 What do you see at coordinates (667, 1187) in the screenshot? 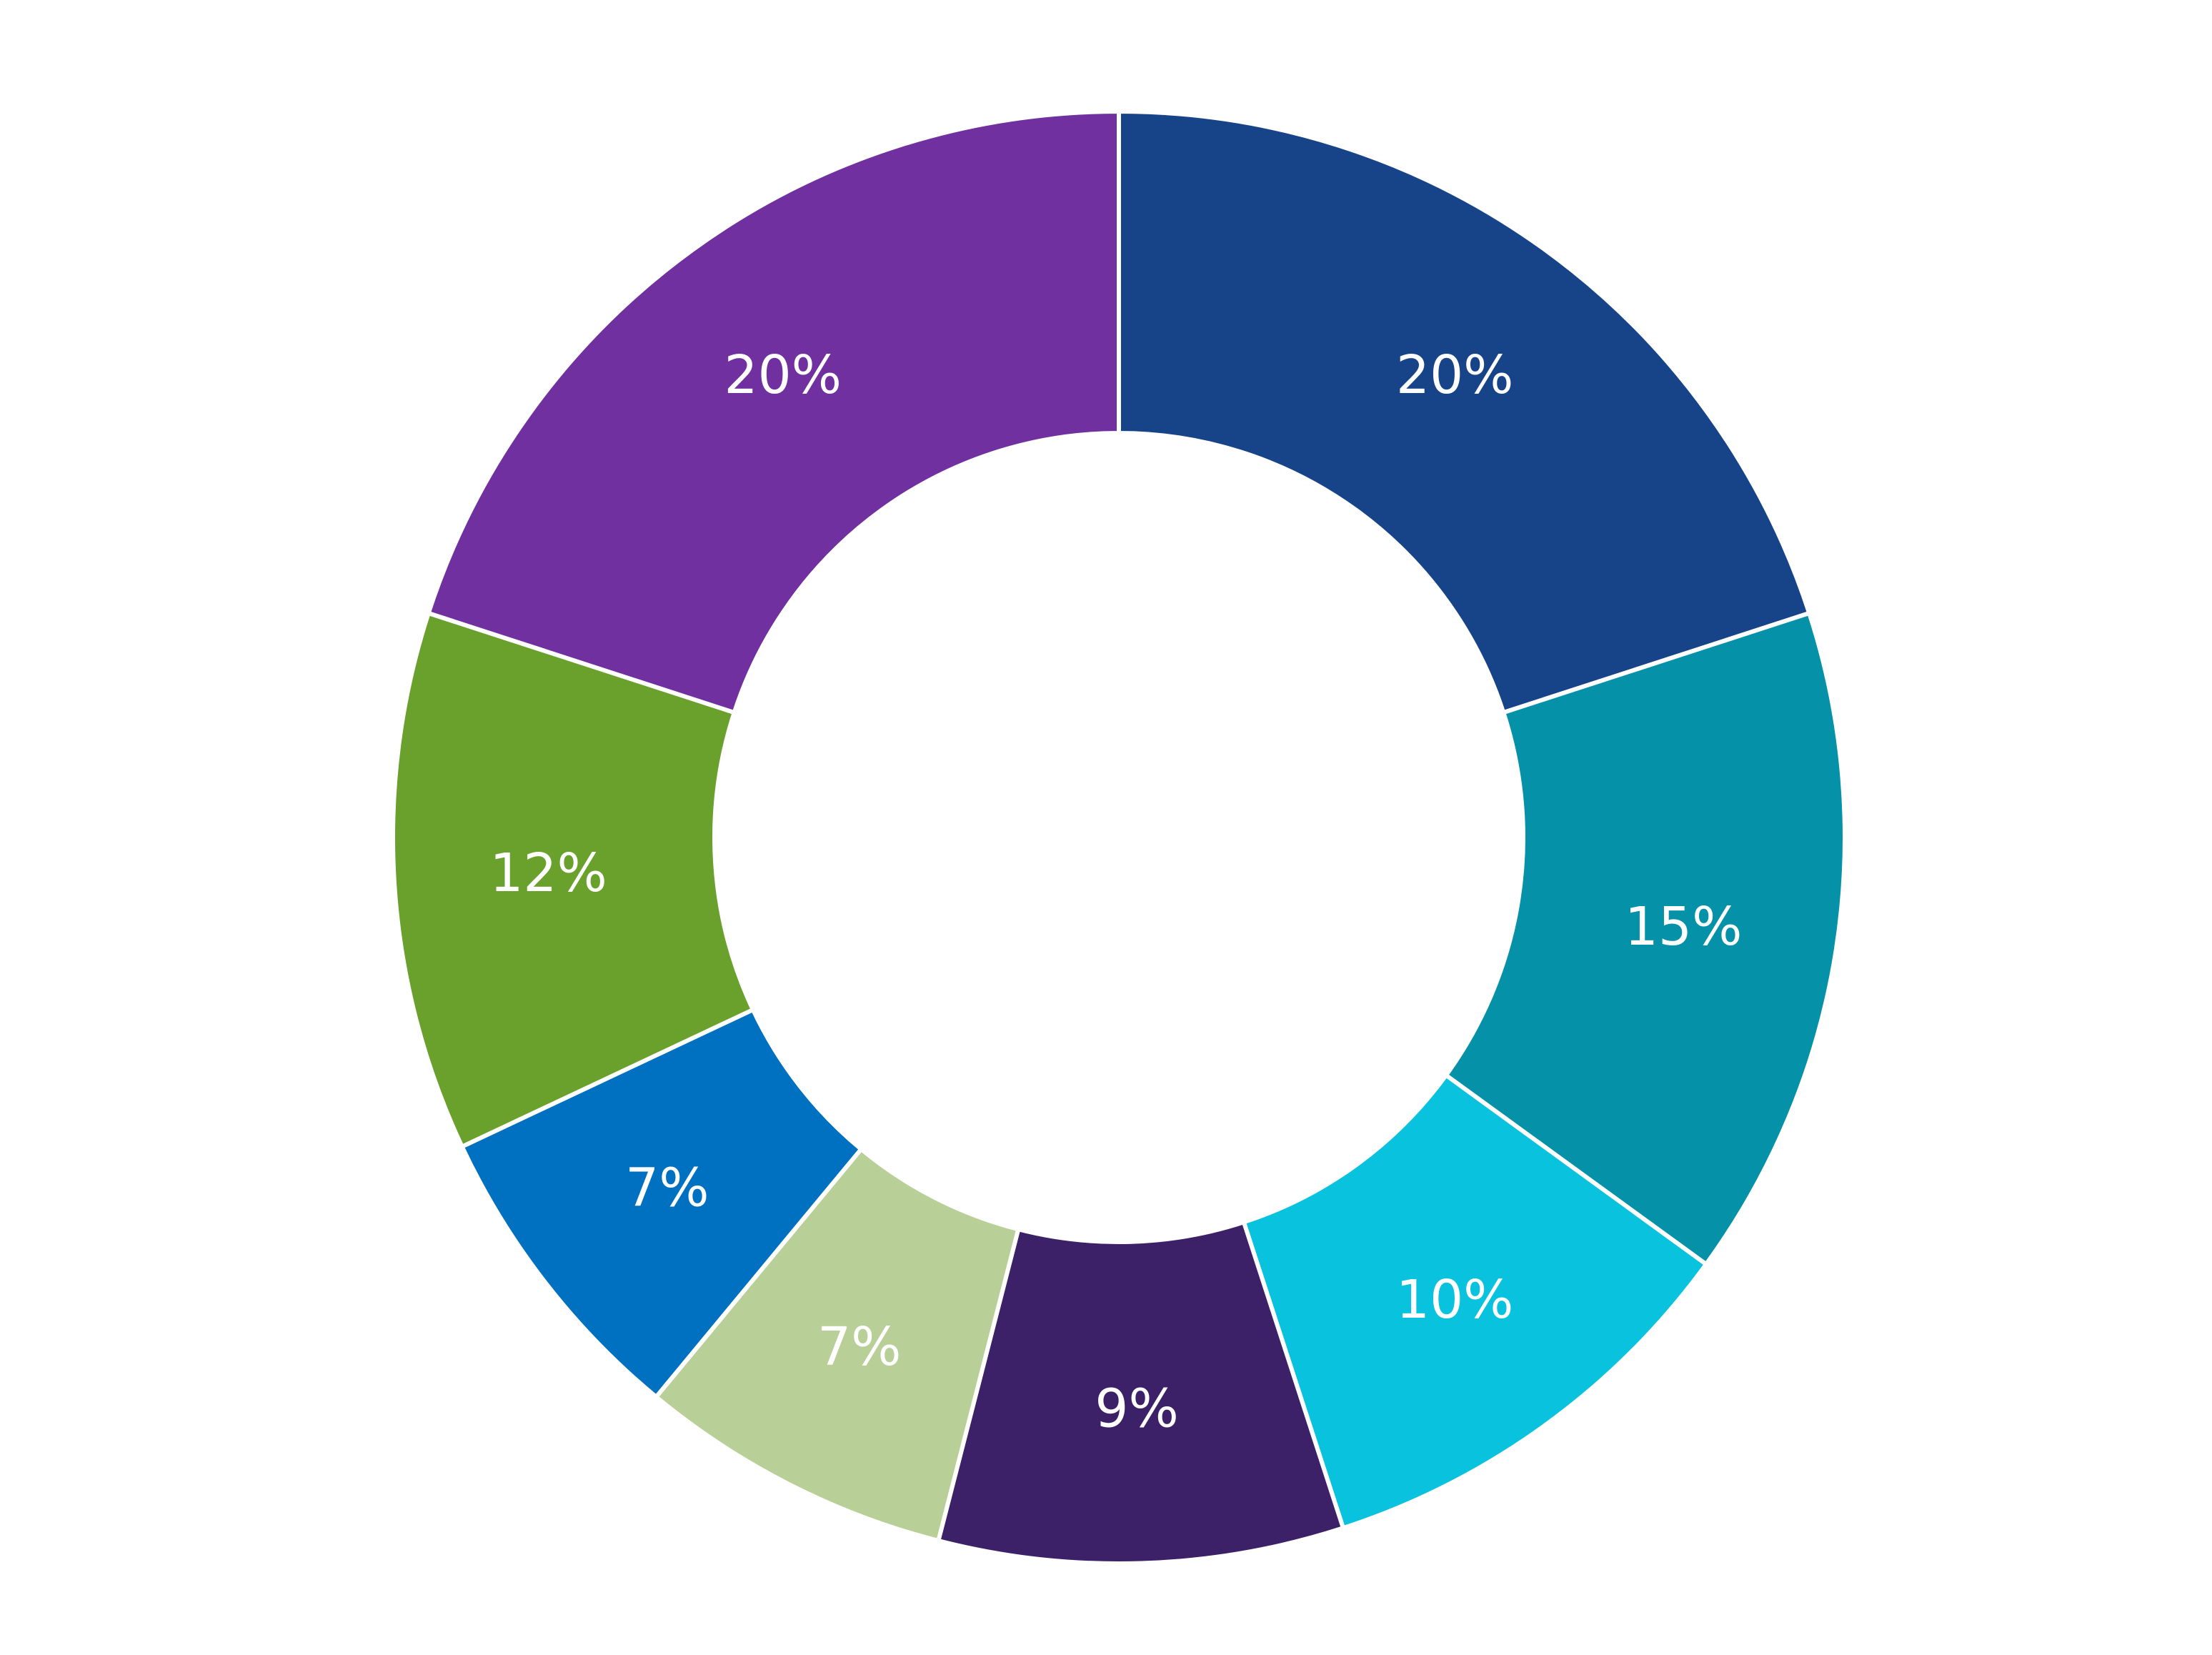
I see `slice-label-6: 7%` at bounding box center [667, 1187].